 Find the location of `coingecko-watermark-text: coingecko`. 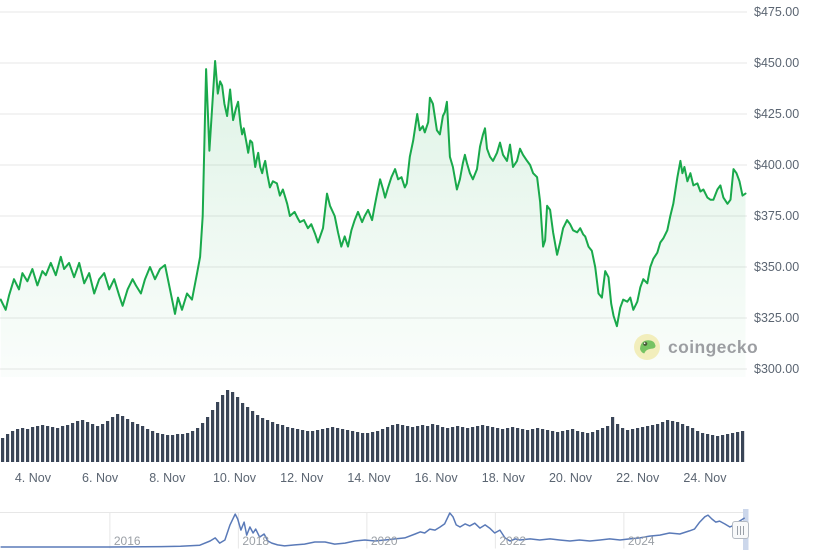

coingecko-watermark-text: coingecko is located at coordinates (713, 346).